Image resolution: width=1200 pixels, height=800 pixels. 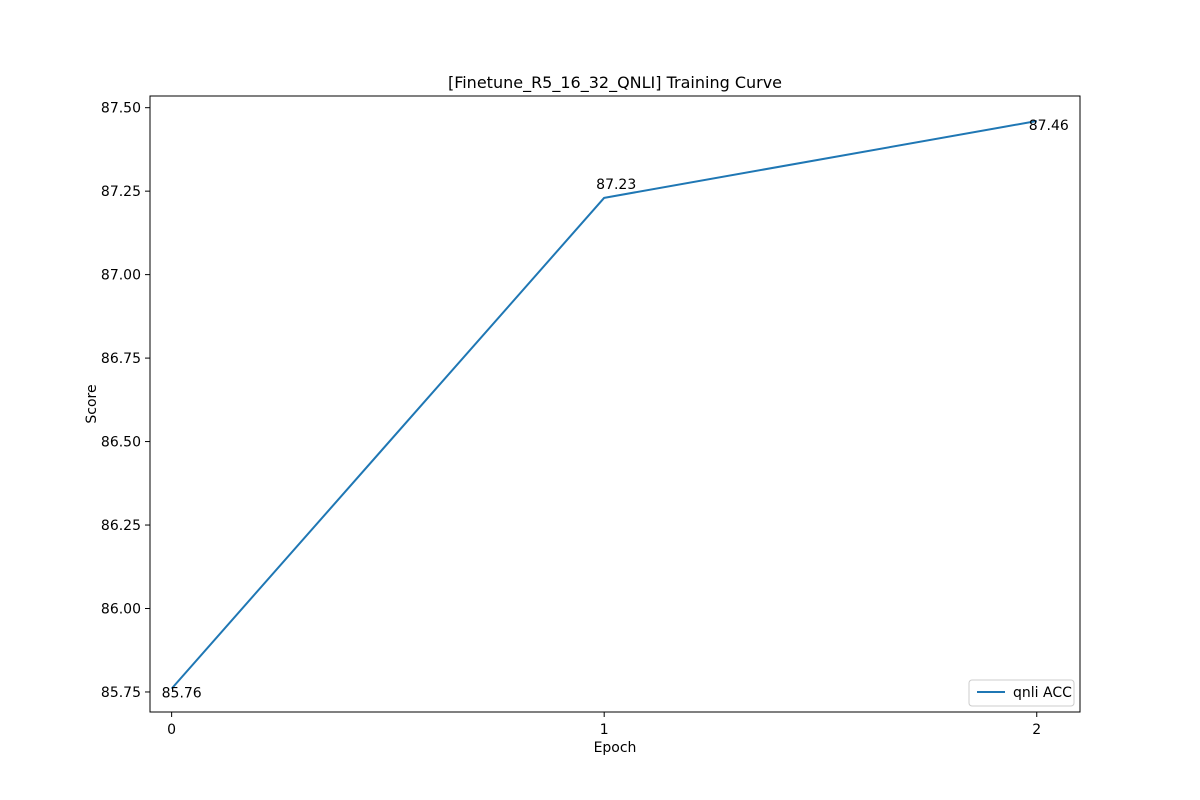 I want to click on y-tick-label: 87.50, so click(x=121, y=109).